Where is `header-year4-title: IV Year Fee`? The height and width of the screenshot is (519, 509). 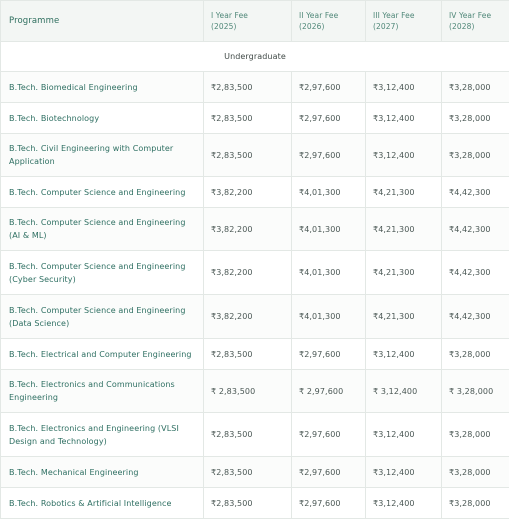 header-year4-title: IV Year Fee is located at coordinates (470, 15).